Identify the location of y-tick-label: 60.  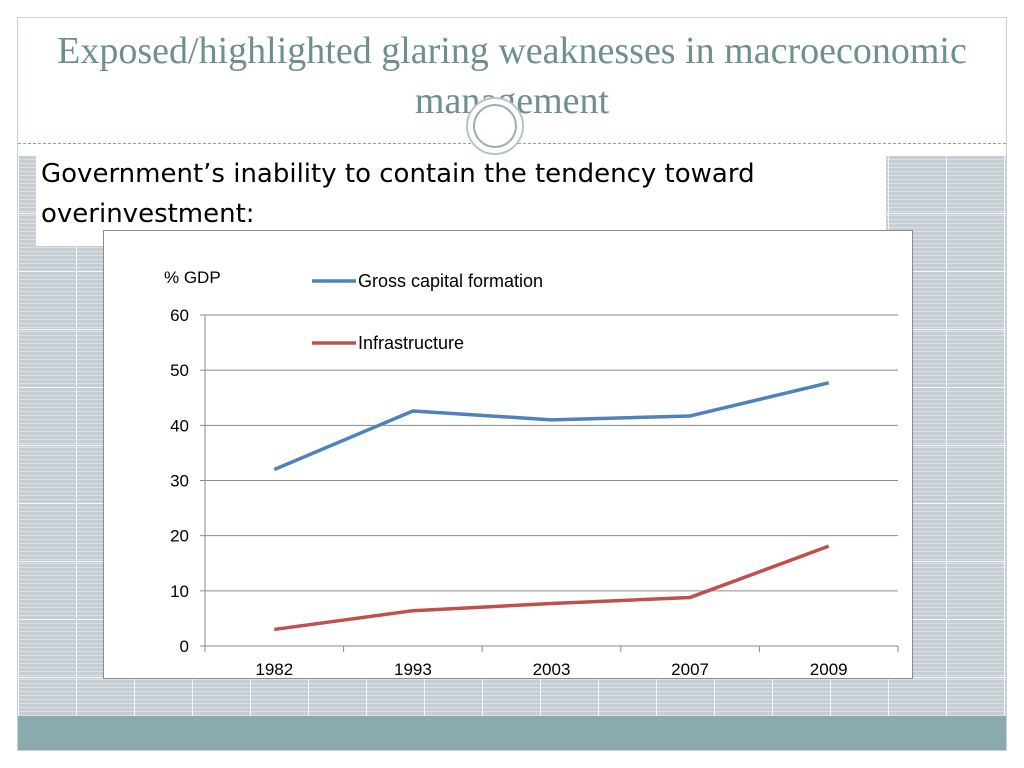
(179, 315).